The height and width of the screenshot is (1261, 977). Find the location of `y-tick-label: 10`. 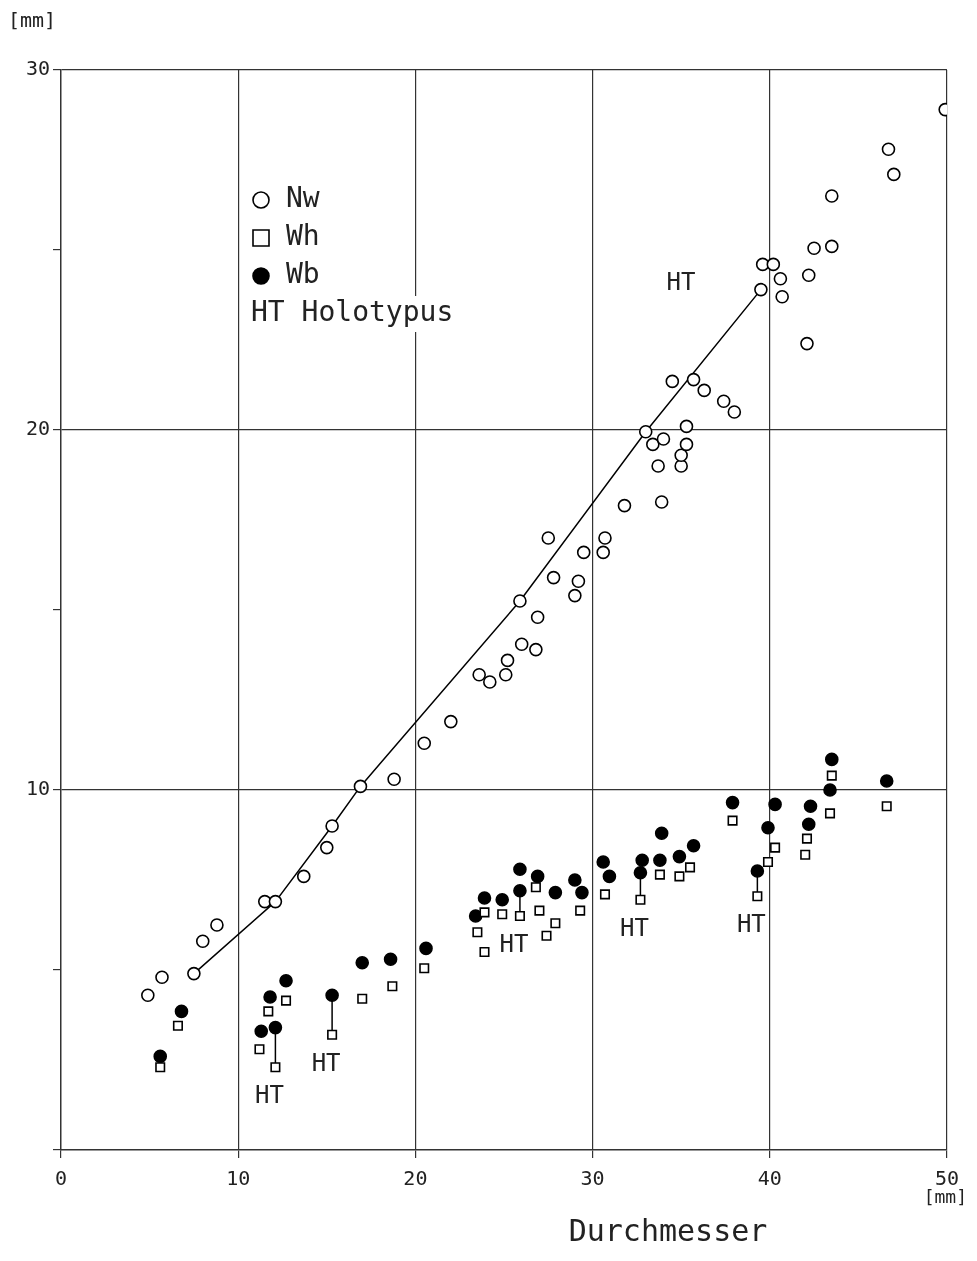

y-tick-label: 10 is located at coordinates (37, 788).